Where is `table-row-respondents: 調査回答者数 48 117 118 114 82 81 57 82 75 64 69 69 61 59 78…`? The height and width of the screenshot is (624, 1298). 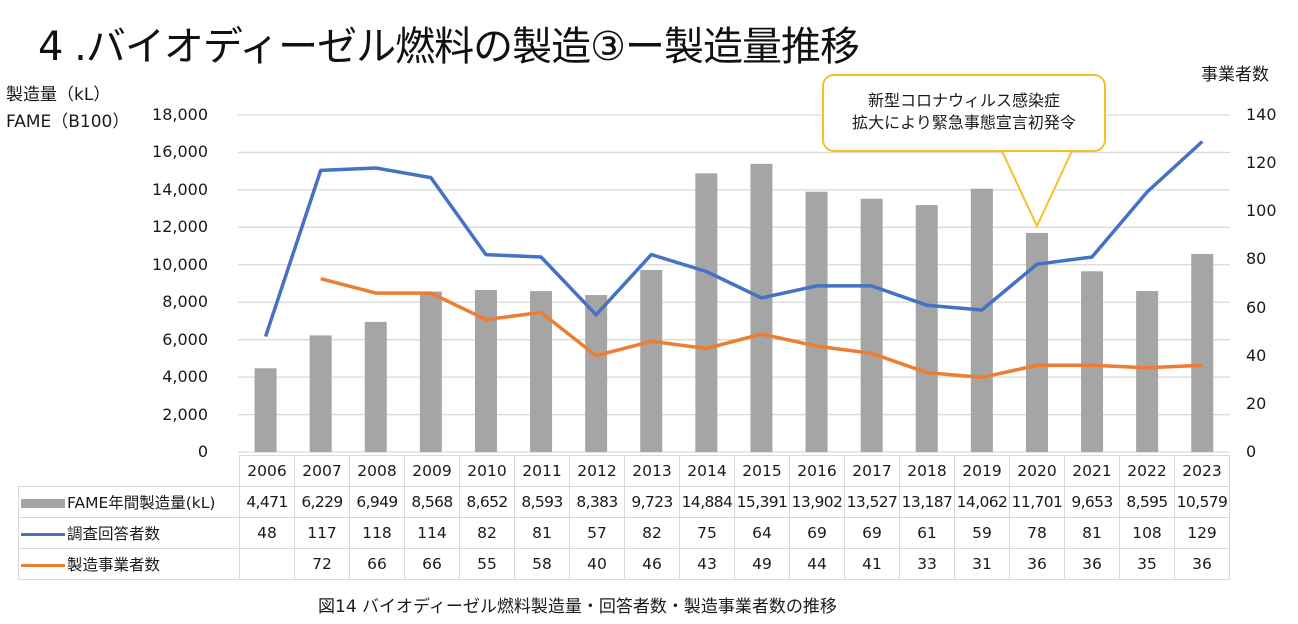
table-row-respondents: 調査回答者数 48 117 118 114 82 81 57 82 75 64 69 69 61 59 78… is located at coordinates (624, 533).